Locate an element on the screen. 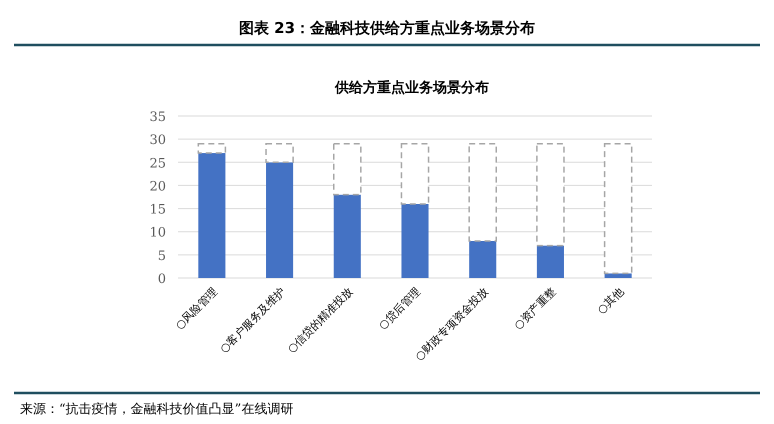 Image resolution: width=774 pixels, height=424 pixels. chart-subtitle: 供给方重点业务场景分布 is located at coordinates (411, 87).